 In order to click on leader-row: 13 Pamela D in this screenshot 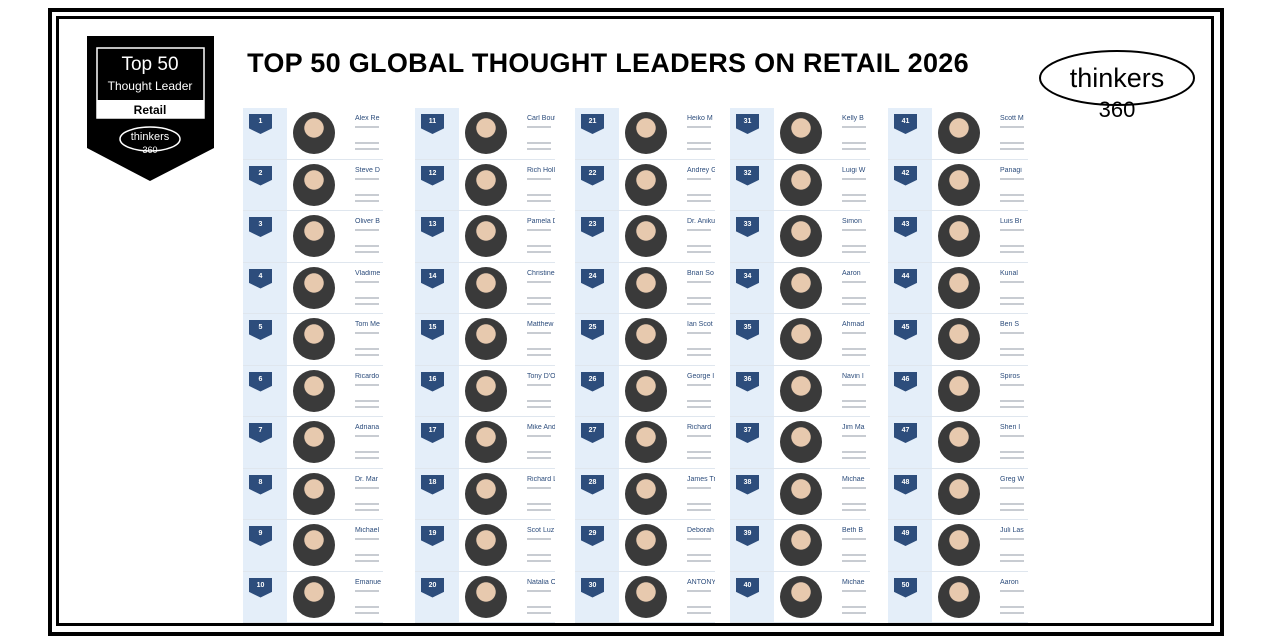, I will do `click(485, 237)`.